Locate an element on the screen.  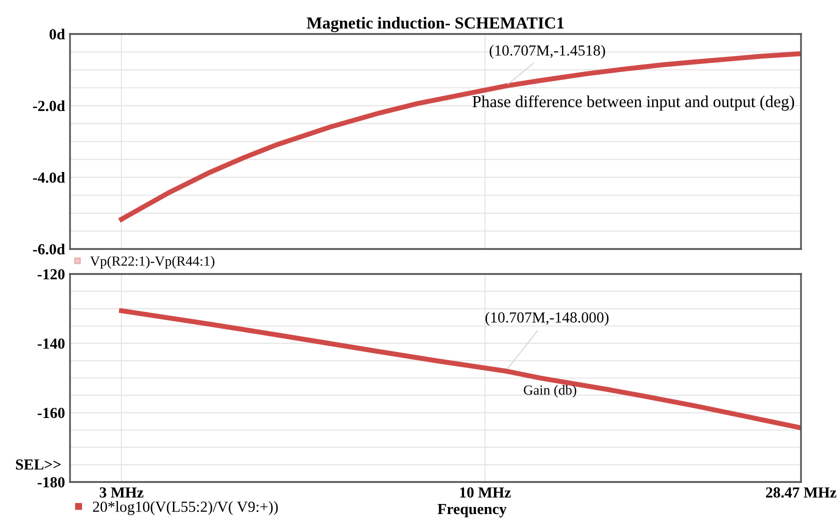
y-tick-label: -160 is located at coordinates (51, 413).